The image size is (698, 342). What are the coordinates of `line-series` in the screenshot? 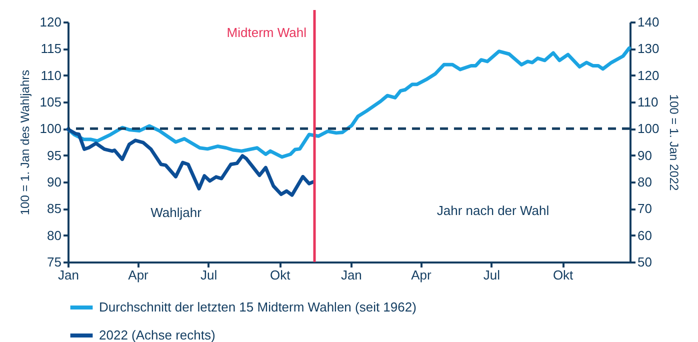 It's located at (190, 162).